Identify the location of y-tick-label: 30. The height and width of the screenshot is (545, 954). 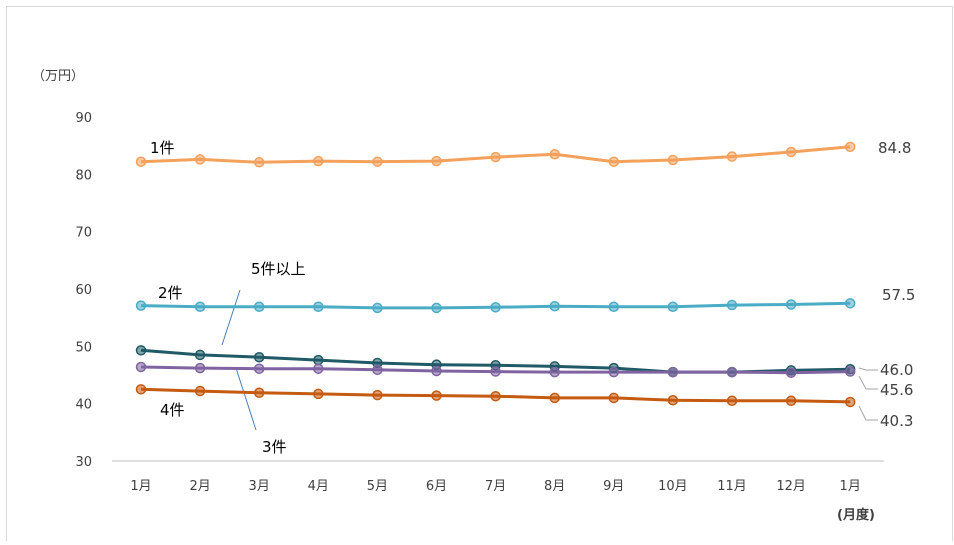
(83, 462).